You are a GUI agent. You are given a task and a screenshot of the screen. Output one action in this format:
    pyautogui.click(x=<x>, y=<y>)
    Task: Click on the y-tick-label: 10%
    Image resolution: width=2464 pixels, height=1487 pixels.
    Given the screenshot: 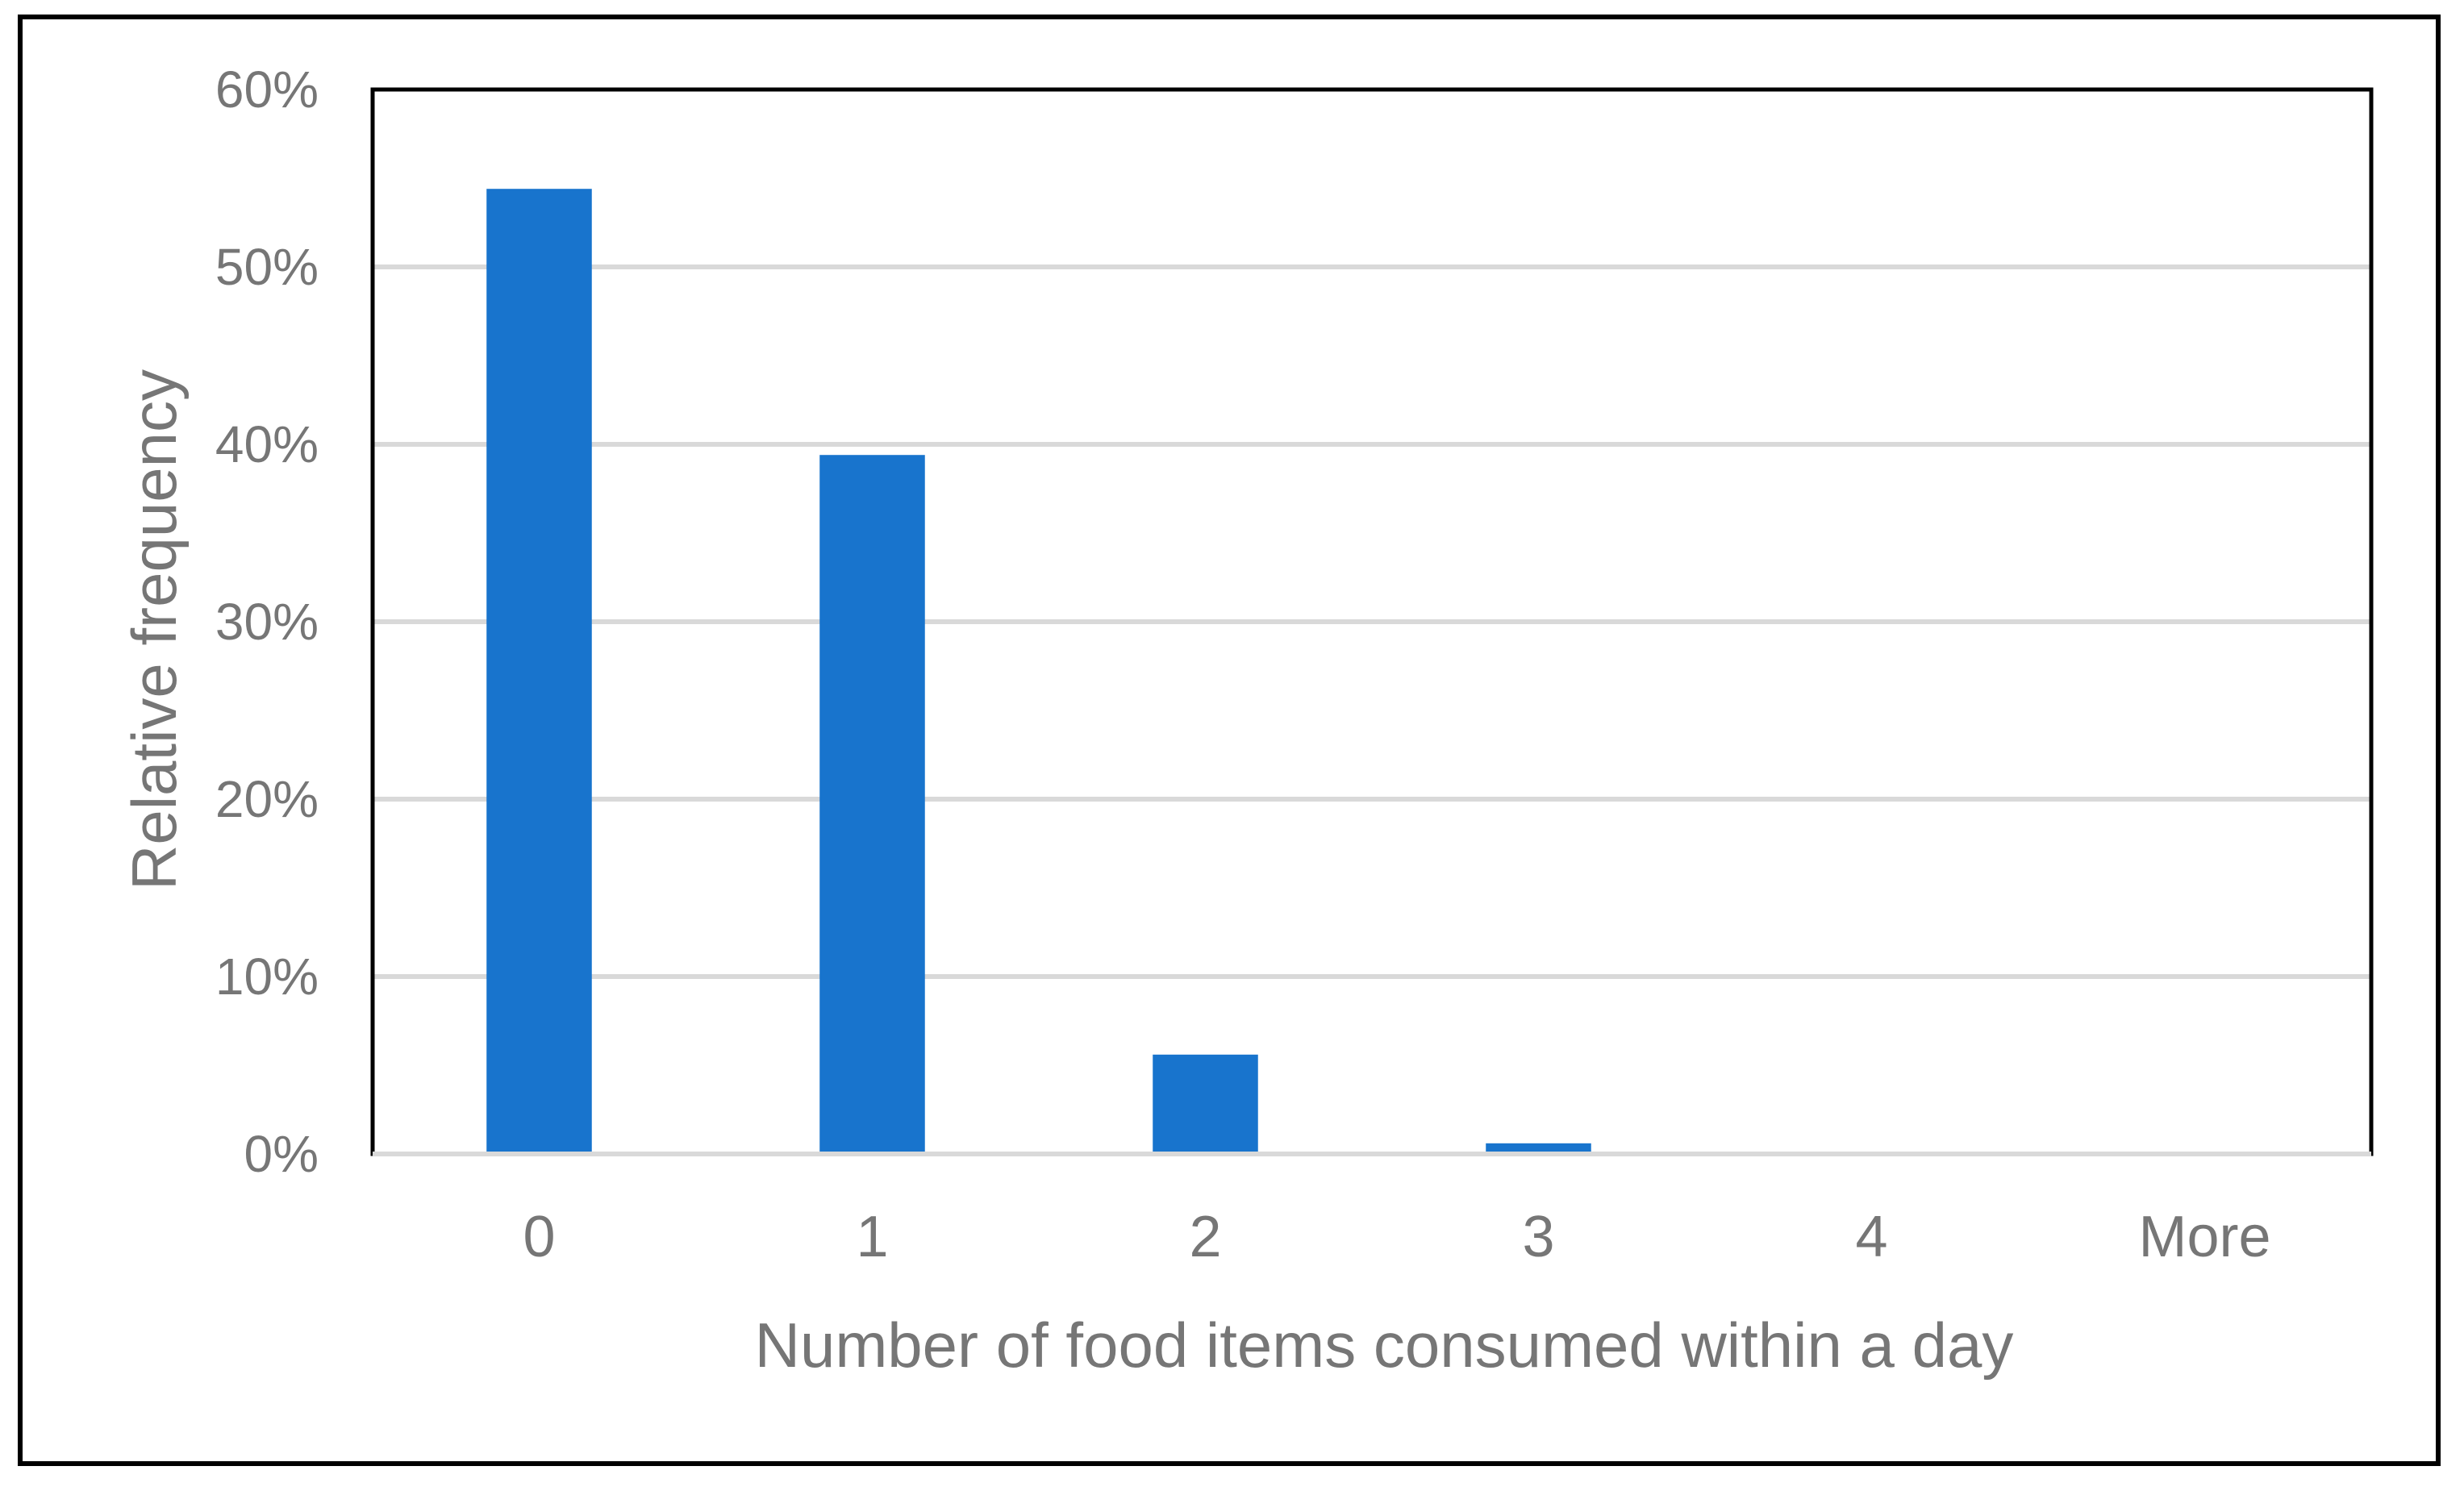 What is the action you would take?
    pyautogui.click(x=267, y=977)
    